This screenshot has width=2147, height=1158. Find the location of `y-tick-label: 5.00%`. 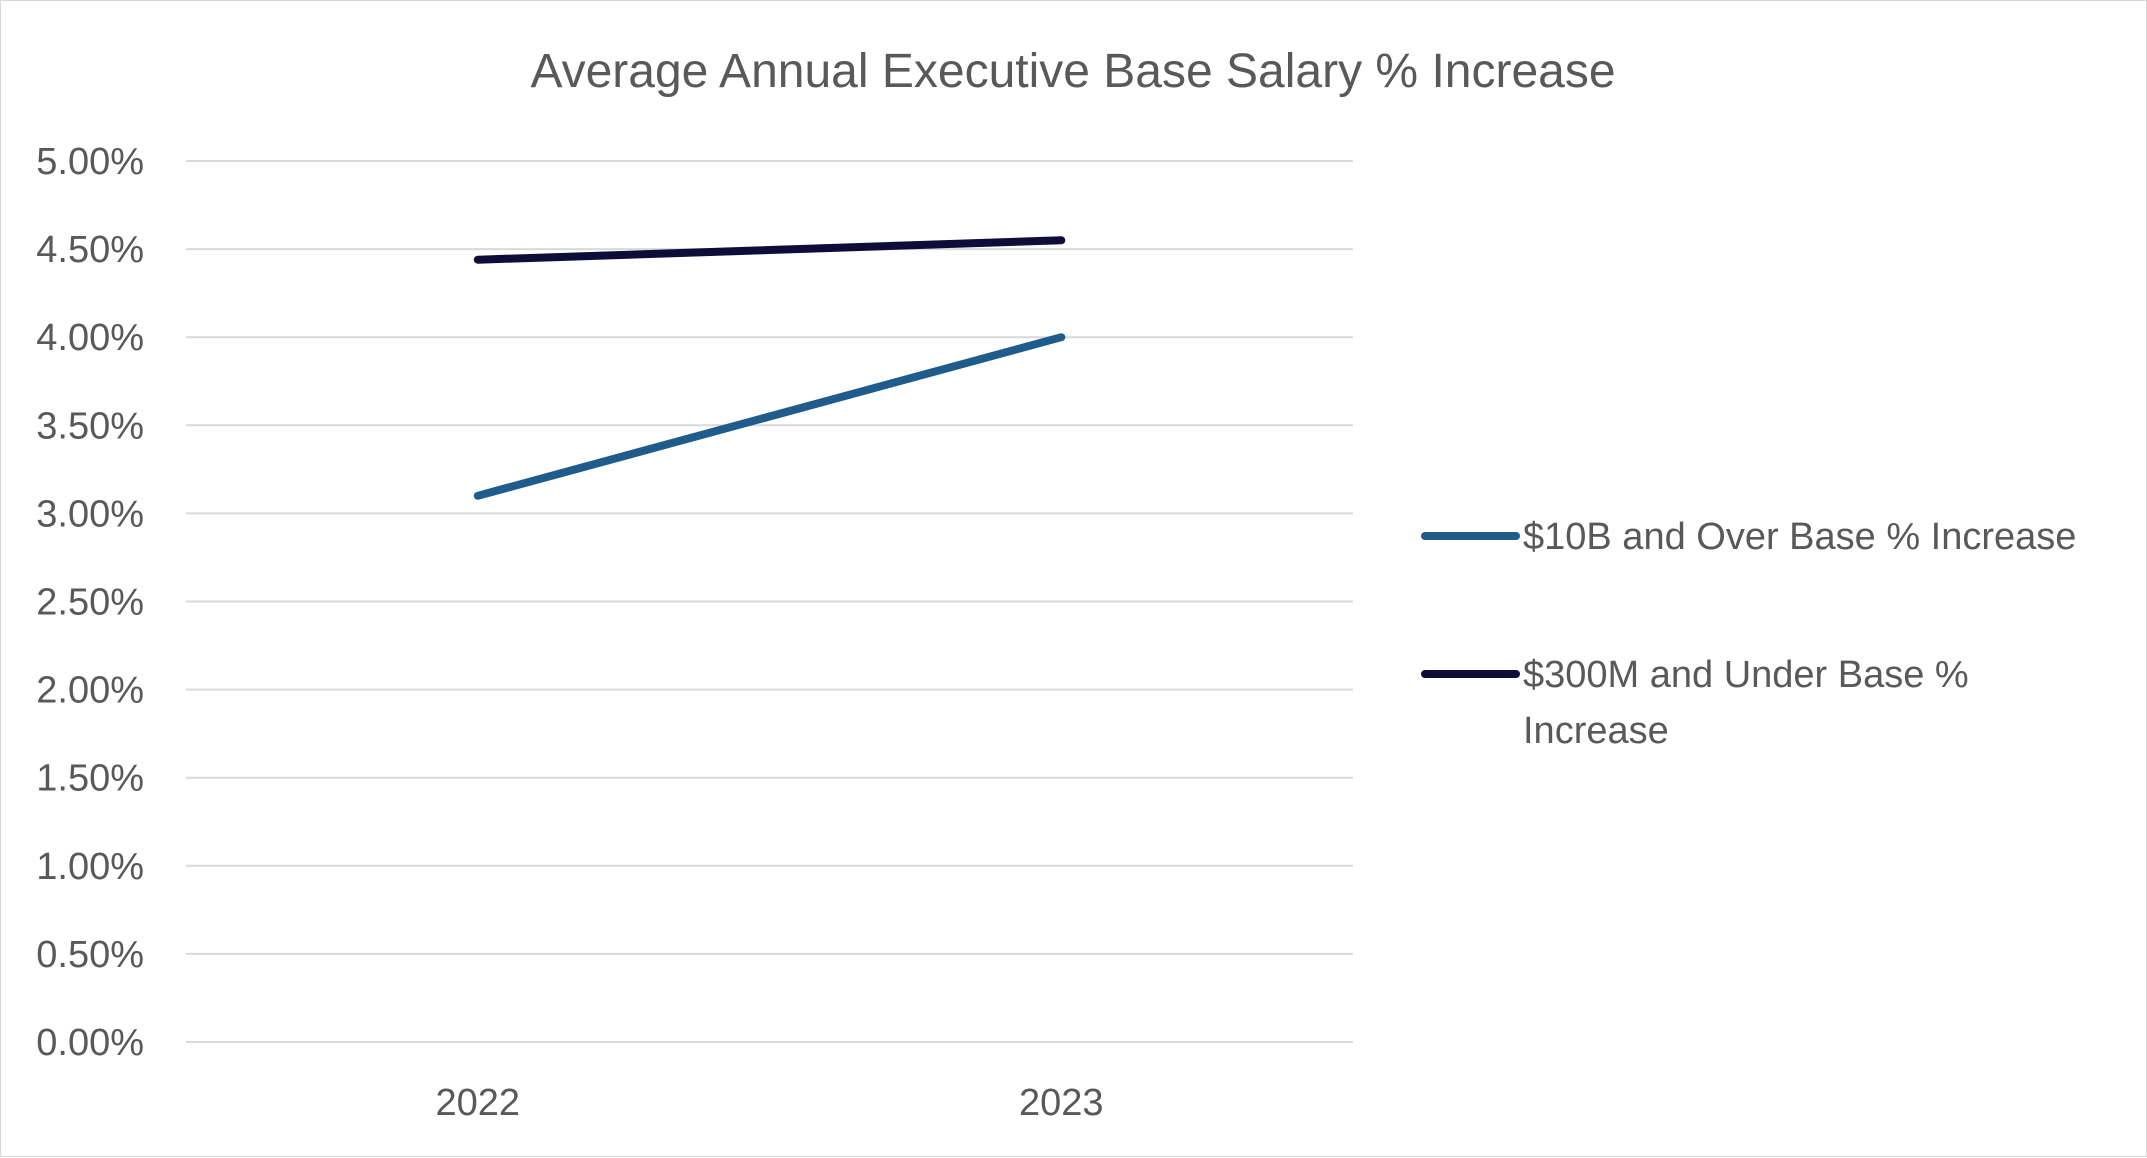

y-tick-label: 5.00% is located at coordinates (90, 162).